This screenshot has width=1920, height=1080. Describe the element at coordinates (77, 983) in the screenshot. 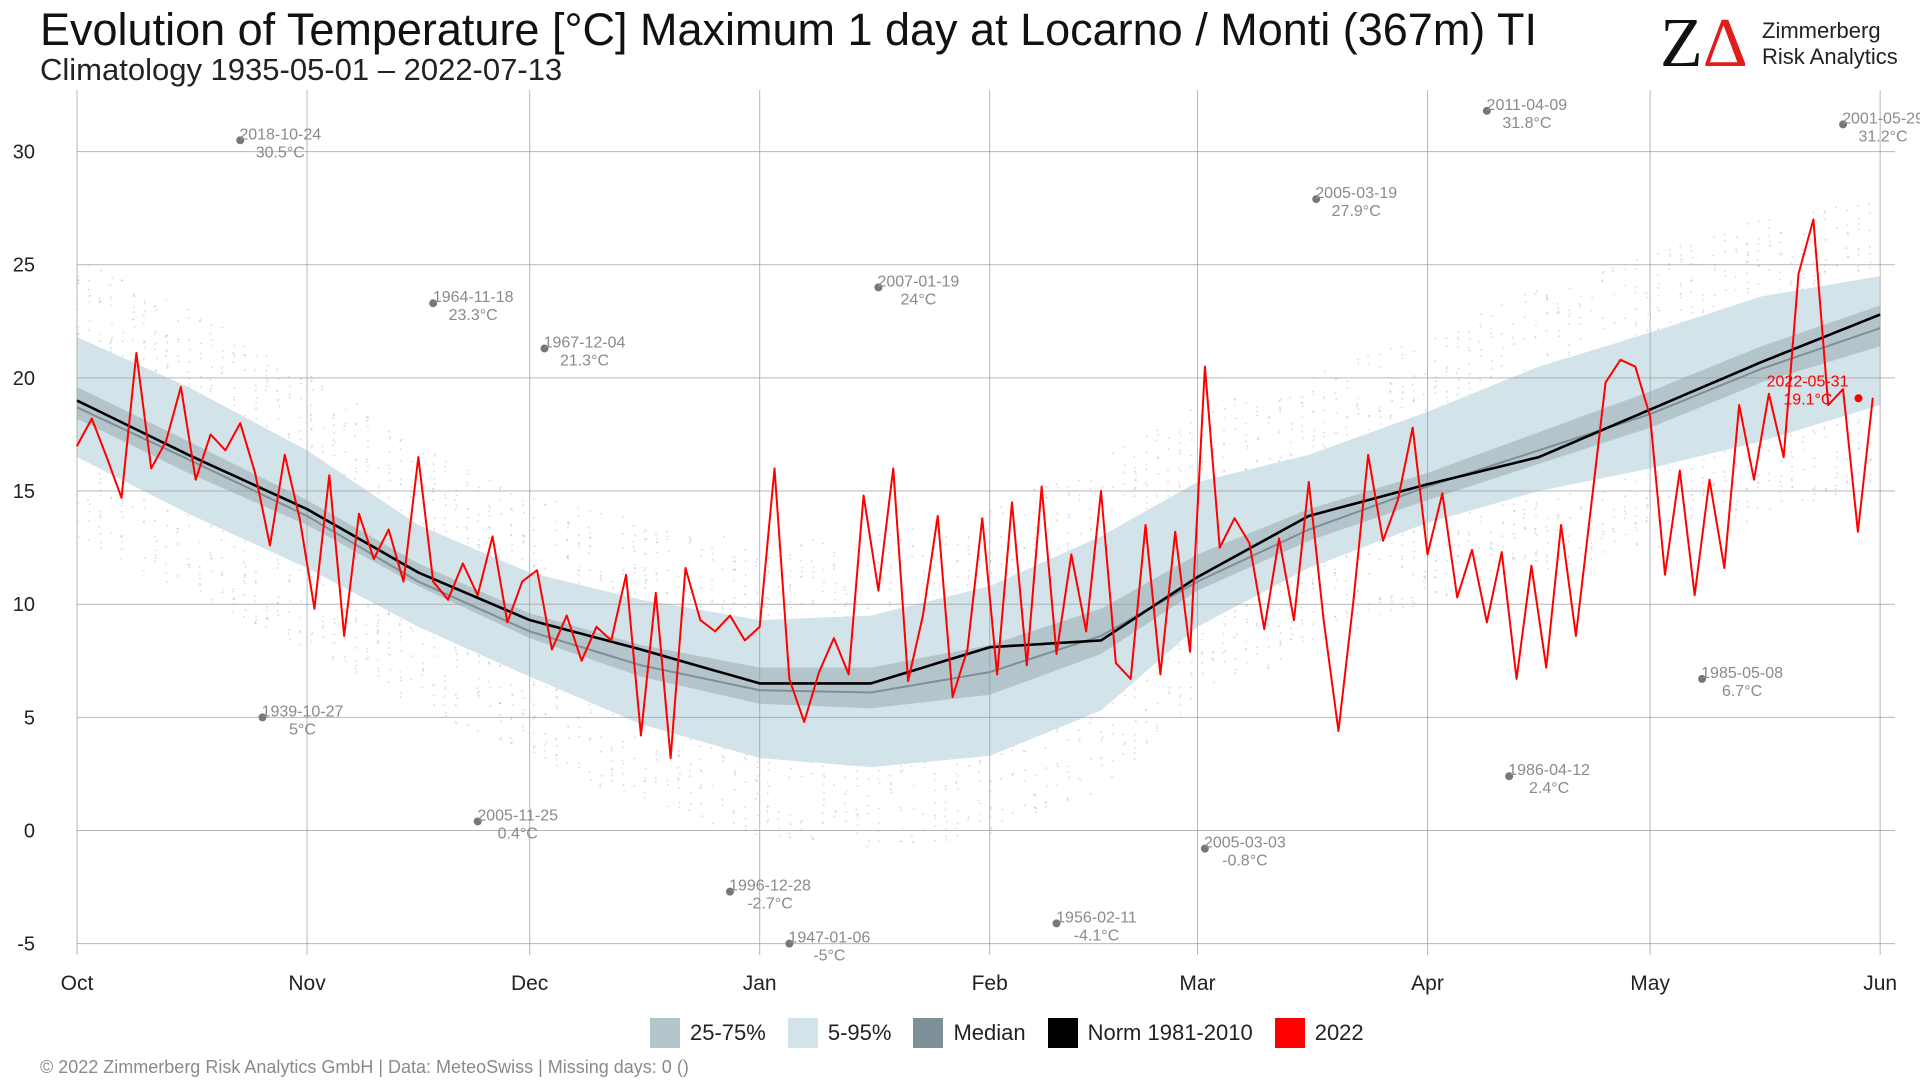

I see `x-tick-label: Oct` at that location.